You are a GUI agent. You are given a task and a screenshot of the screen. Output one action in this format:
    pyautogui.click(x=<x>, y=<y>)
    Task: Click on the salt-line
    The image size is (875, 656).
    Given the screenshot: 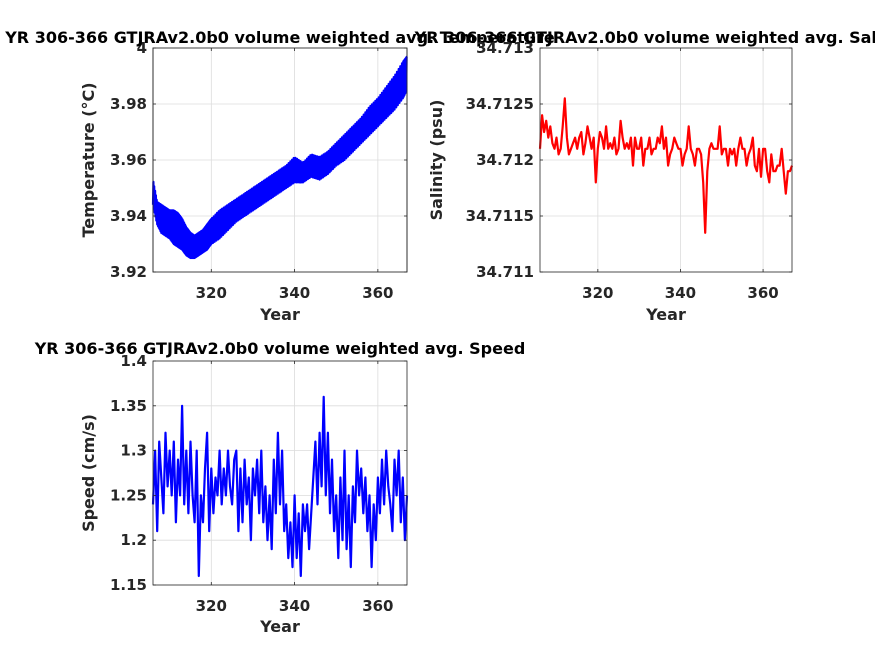 What is the action you would take?
    pyautogui.click(x=666, y=165)
    